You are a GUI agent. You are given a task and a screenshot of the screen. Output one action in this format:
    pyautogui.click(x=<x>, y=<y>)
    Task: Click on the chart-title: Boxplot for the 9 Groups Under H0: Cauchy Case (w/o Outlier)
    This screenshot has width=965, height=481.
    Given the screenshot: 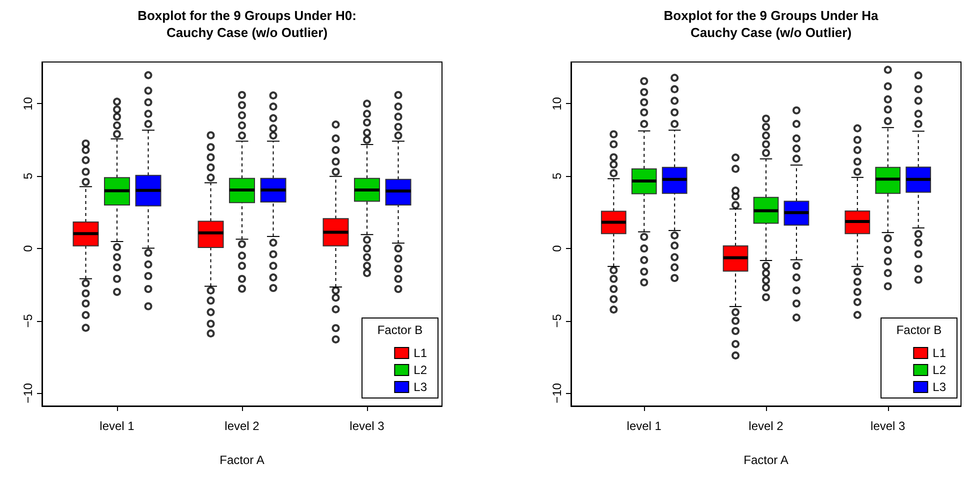 What is the action you would take?
    pyautogui.click(x=247, y=24)
    